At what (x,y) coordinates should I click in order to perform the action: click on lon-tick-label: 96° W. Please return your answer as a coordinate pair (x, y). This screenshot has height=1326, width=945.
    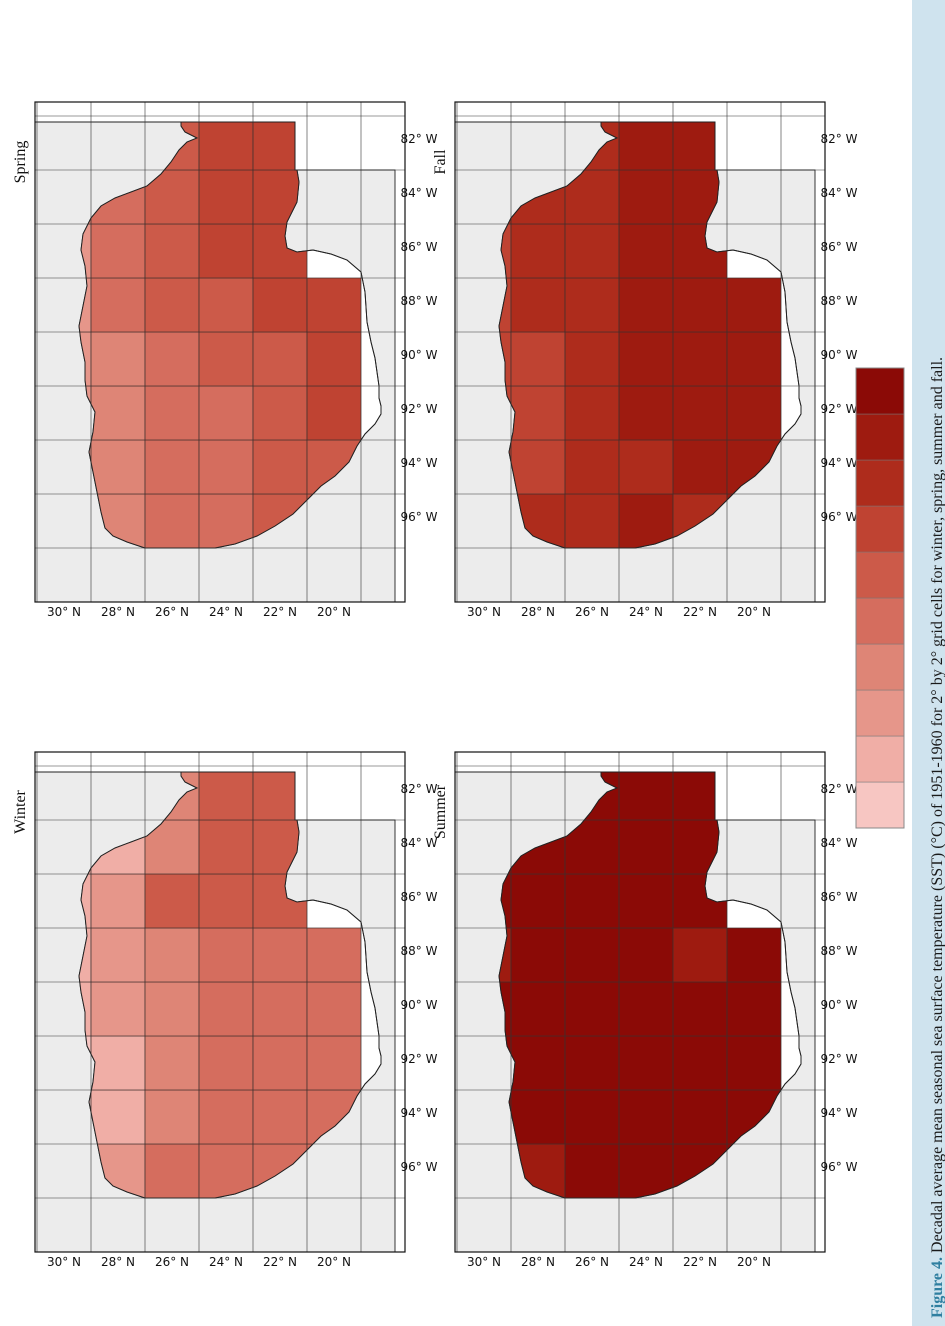
    Looking at the image, I should click on (839, 1167).